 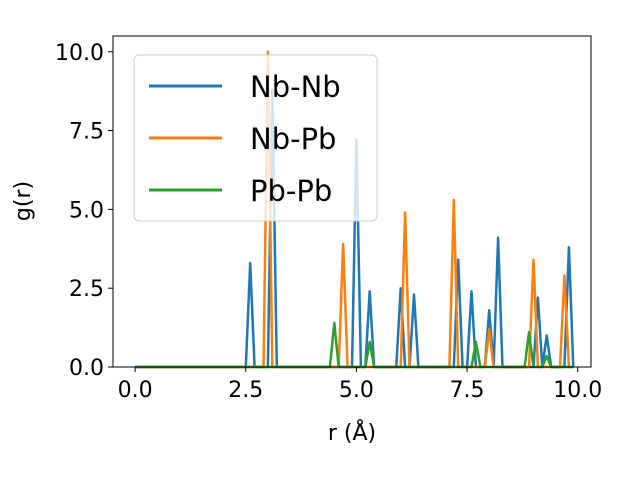 I want to click on legend-box, so click(x=255, y=138).